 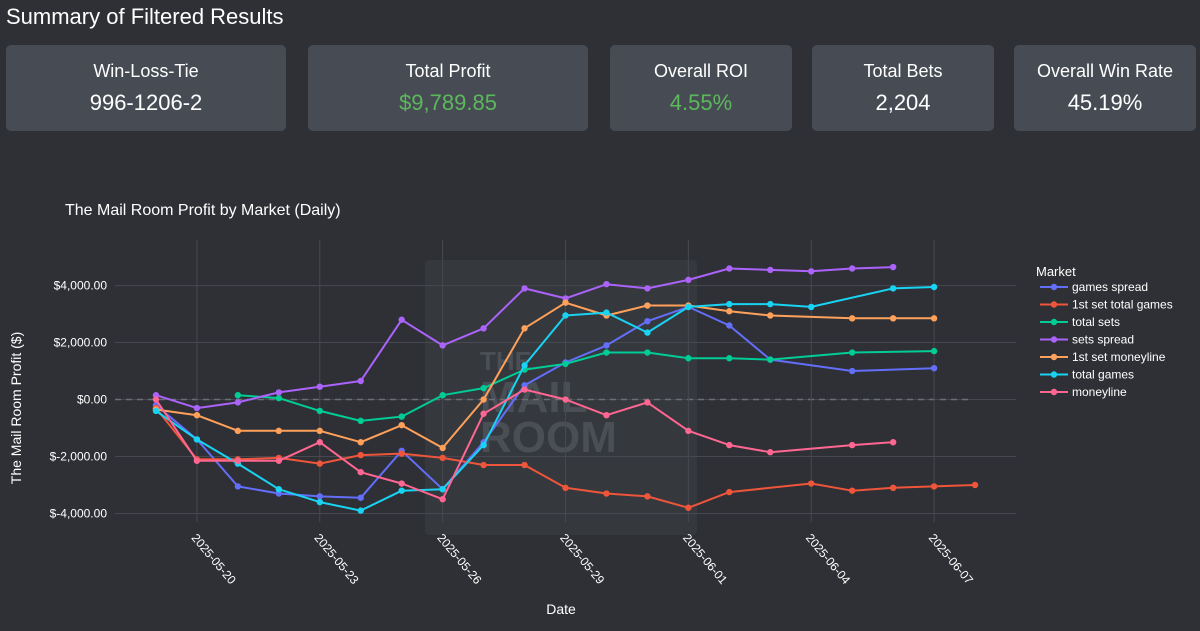 I want to click on legend-item: total games, so click(x=1087, y=375).